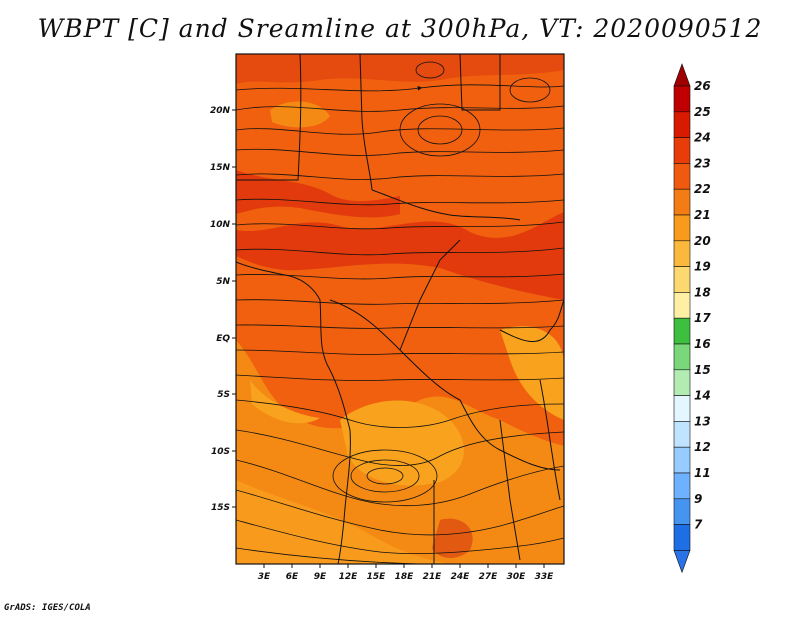  What do you see at coordinates (532, 373) in the screenshot?
I see `pale-patch-east` at bounding box center [532, 373].